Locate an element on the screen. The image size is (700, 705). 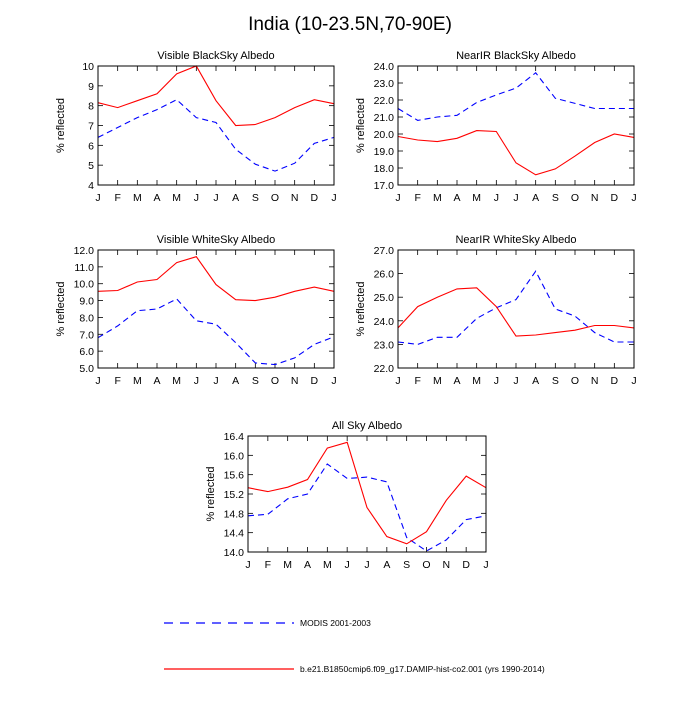
y-tick-label: 14.0 is located at coordinates (234, 553).